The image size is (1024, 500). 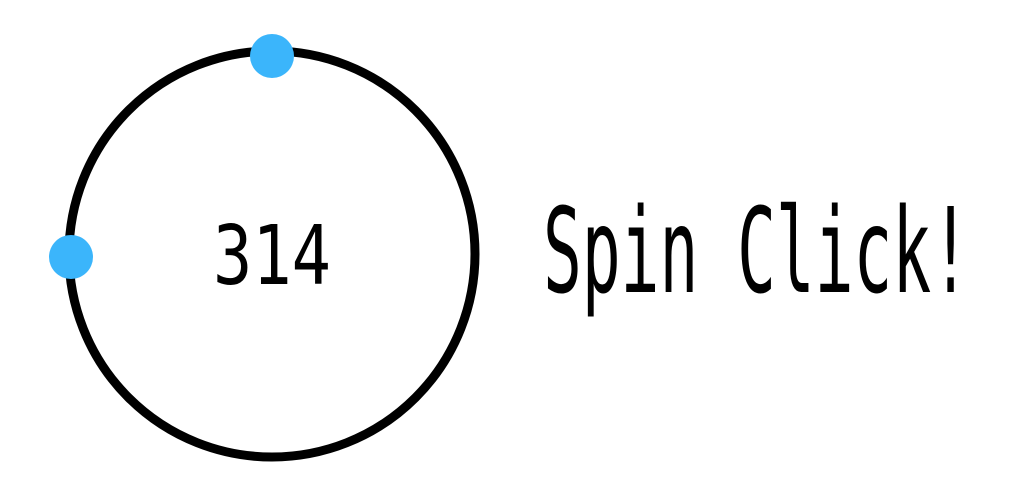 What do you see at coordinates (272, 256) in the screenshot?
I see `click-counter: 314` at bounding box center [272, 256].